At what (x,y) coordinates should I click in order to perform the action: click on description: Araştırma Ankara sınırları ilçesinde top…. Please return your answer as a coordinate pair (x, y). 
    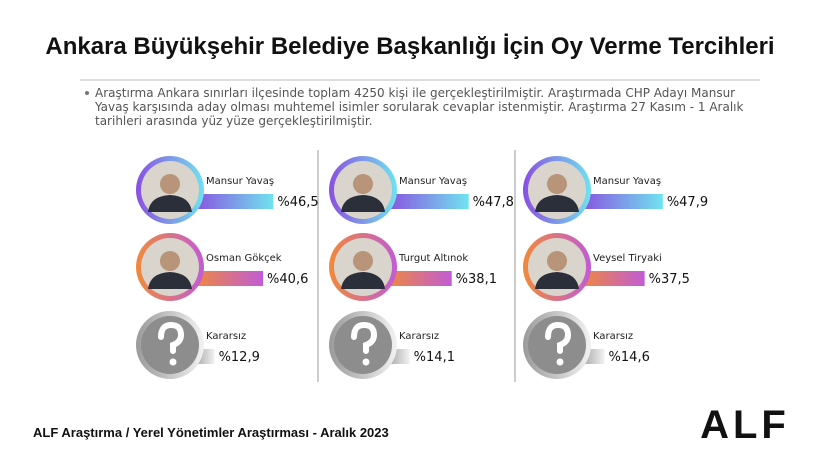
    Looking at the image, I should click on (425, 107).